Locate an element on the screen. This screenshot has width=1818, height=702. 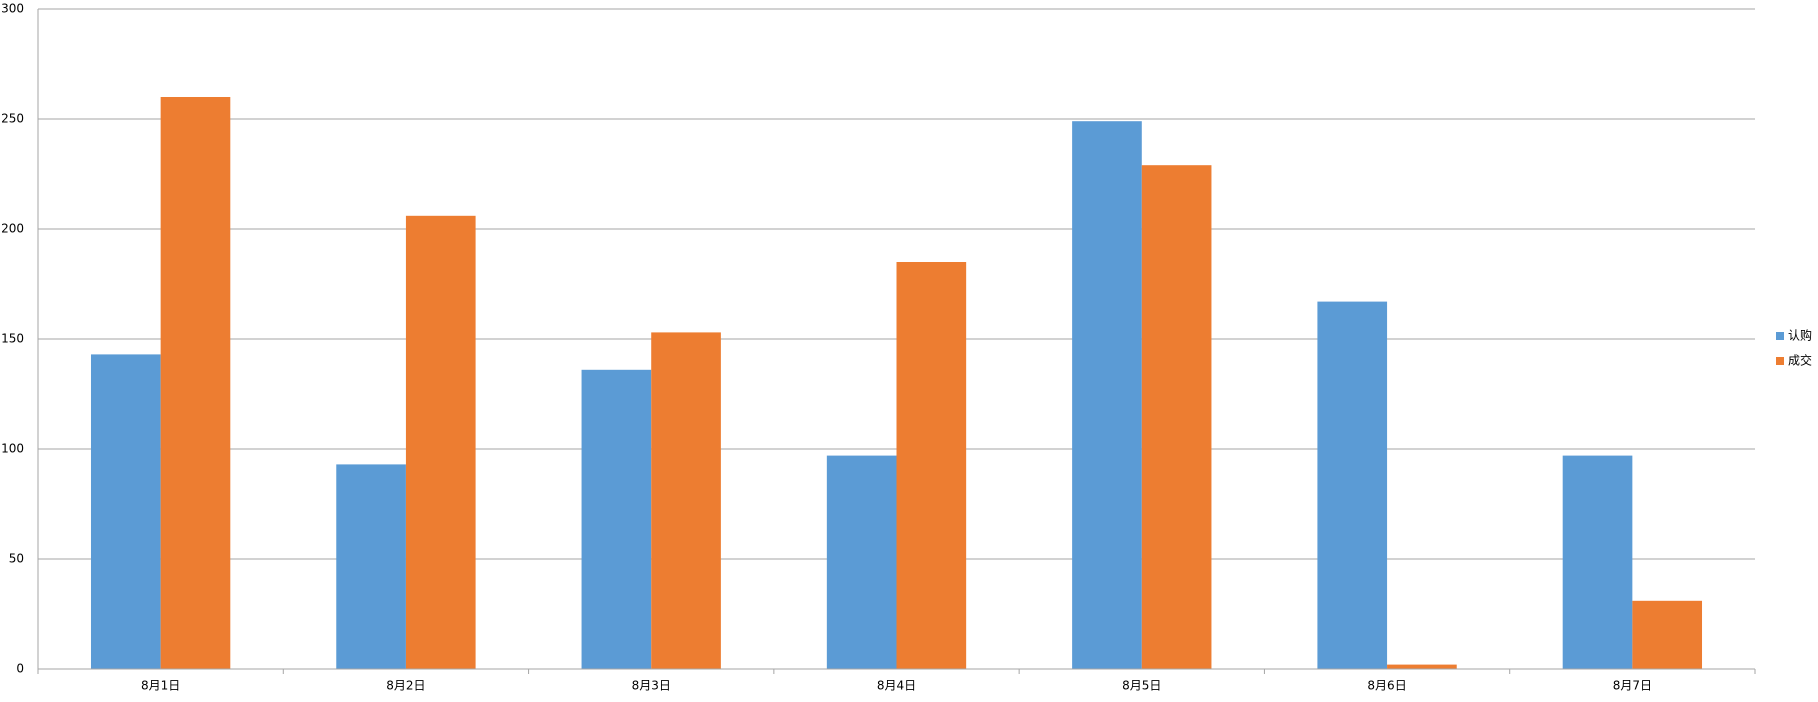
y-tick-label: 100 is located at coordinates (12, 449).